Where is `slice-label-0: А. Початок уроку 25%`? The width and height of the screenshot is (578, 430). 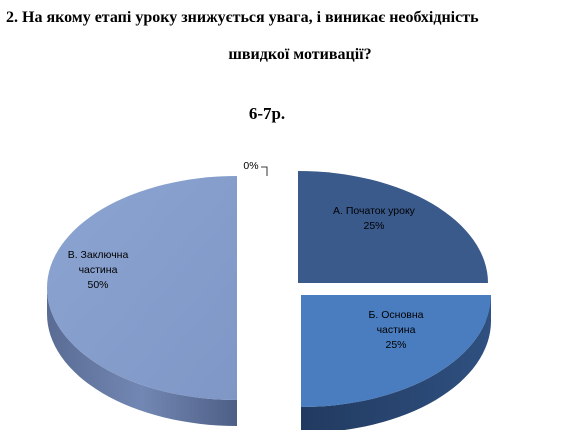
slice-label-0: А. Початок уроку 25% is located at coordinates (374, 218).